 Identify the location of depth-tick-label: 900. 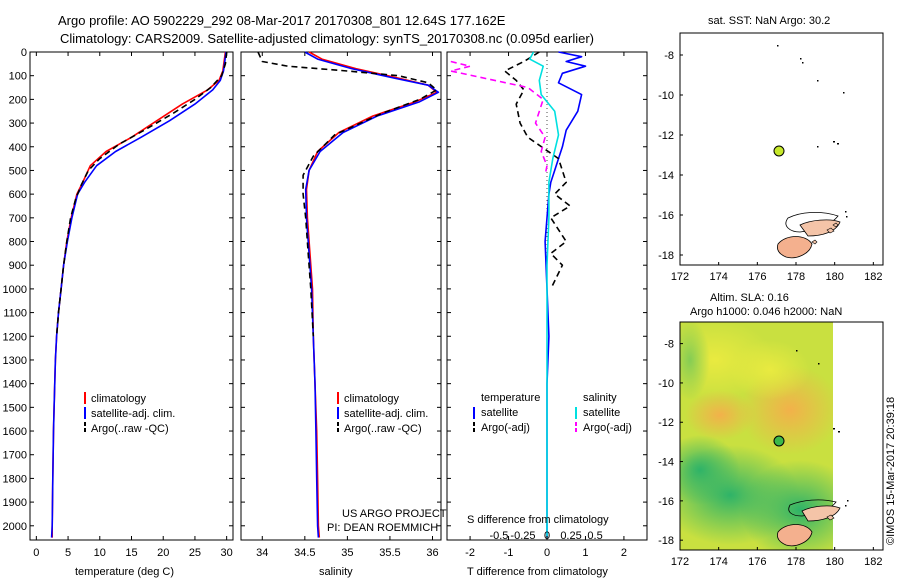
(18, 266).